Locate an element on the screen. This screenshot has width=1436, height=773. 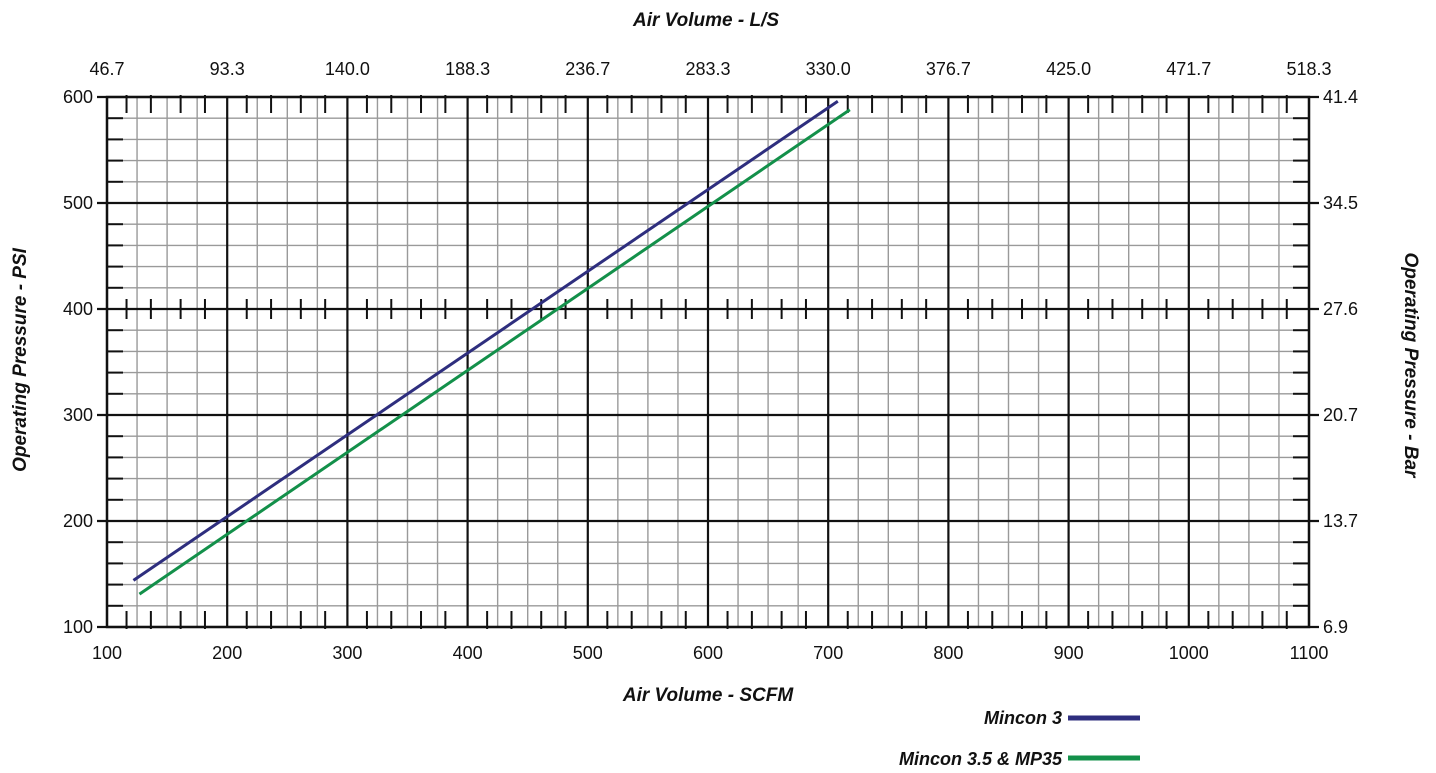
x-top-tick-label: 283.3 is located at coordinates (707, 69).